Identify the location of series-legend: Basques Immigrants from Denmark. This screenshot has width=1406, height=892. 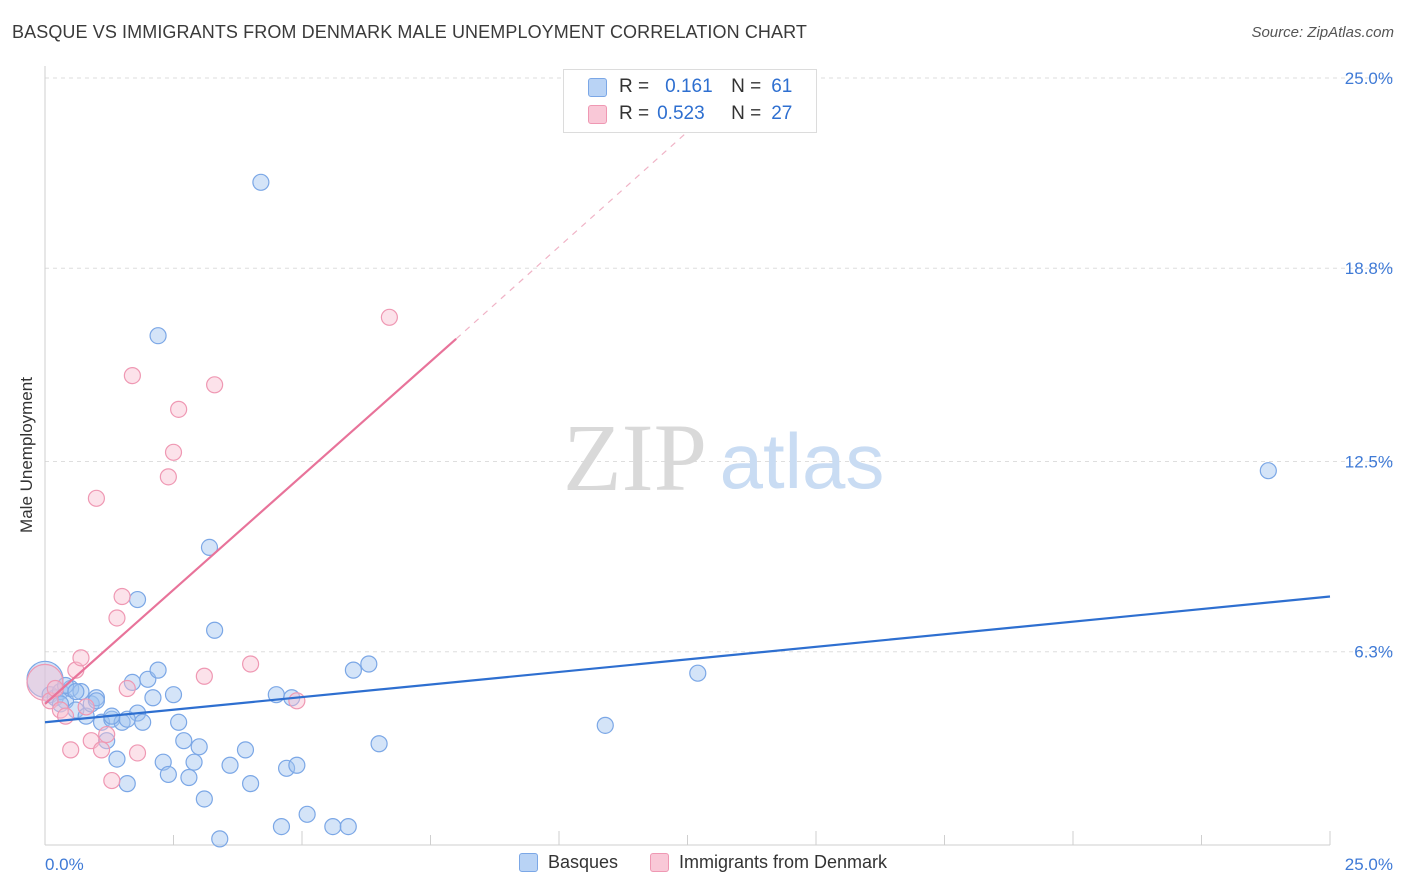
(703, 862).